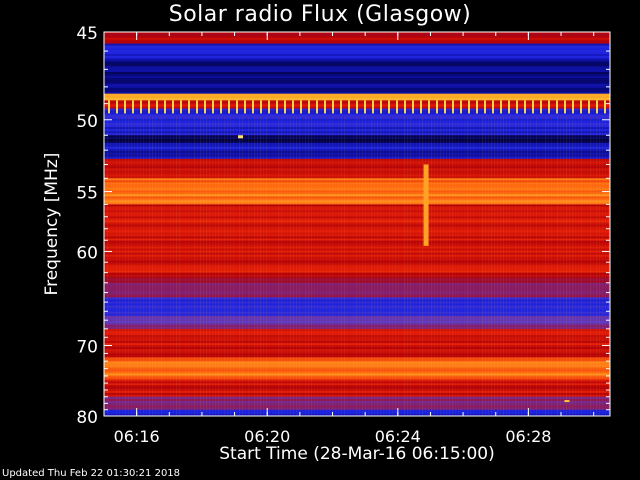  I want to click on x-tick-label: 06:28, so click(528, 436).